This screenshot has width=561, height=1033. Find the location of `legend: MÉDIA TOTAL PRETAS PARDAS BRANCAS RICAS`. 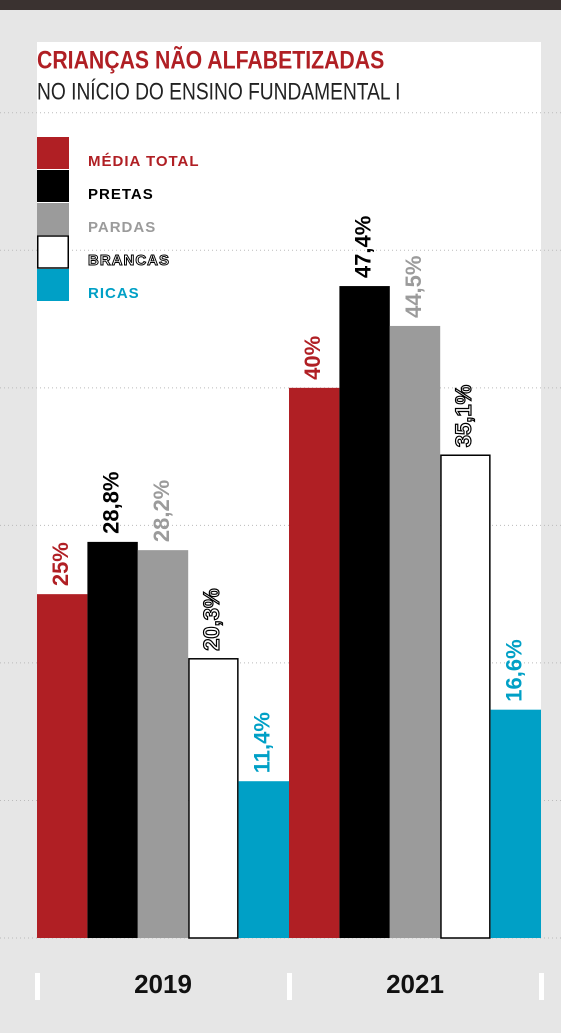

legend: MÉDIA TOTAL PRETAS PARDAS BRANCAS RICAS is located at coordinates (118, 219).